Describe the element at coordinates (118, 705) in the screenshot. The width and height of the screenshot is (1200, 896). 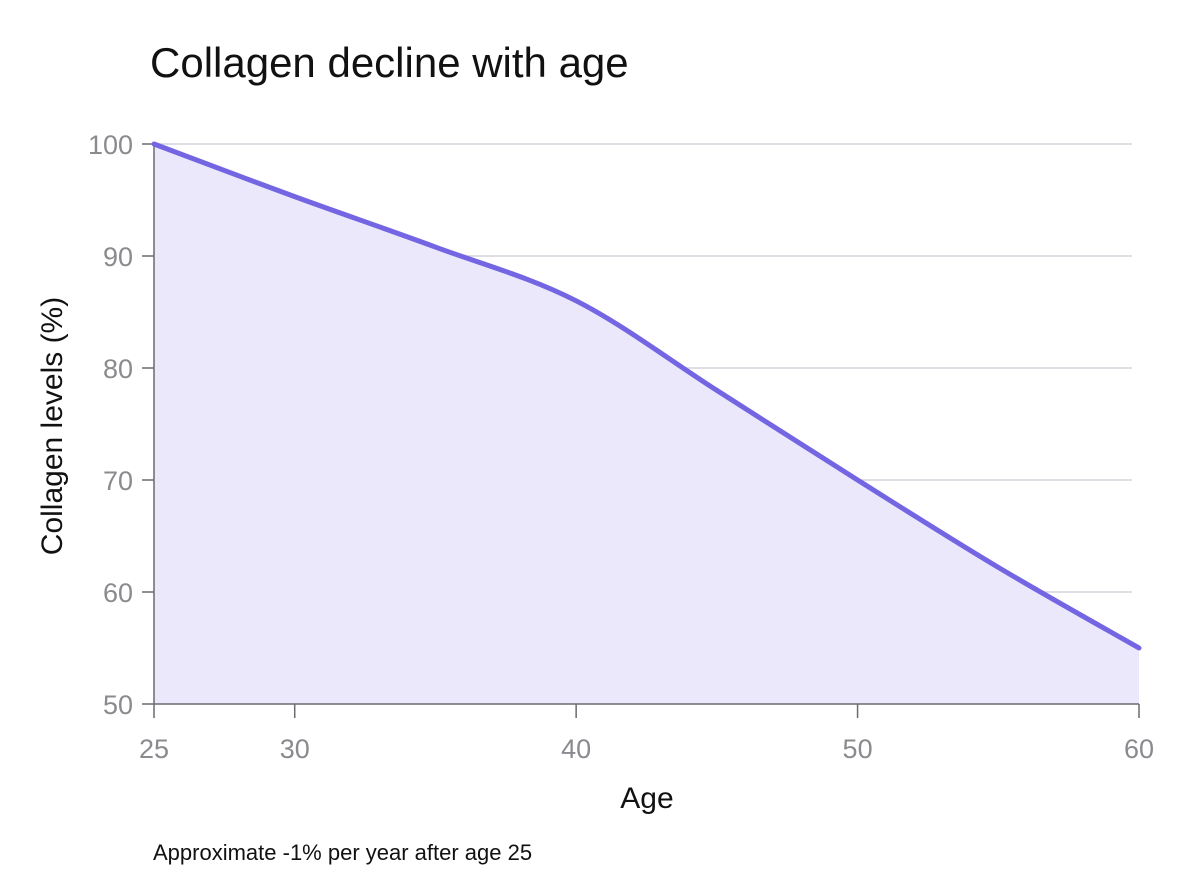
I see `y-tick-label-50: 50` at that location.